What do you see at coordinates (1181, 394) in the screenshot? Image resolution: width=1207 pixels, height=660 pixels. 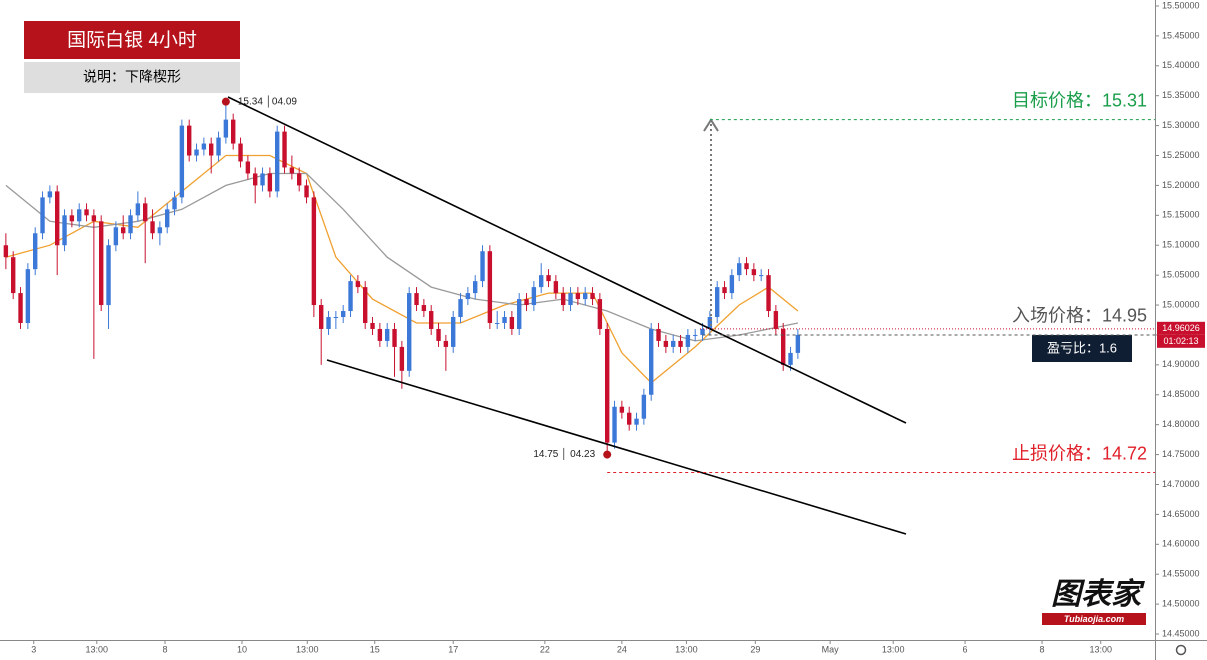 I see `y-tick-label: 14.85000` at bounding box center [1181, 394].